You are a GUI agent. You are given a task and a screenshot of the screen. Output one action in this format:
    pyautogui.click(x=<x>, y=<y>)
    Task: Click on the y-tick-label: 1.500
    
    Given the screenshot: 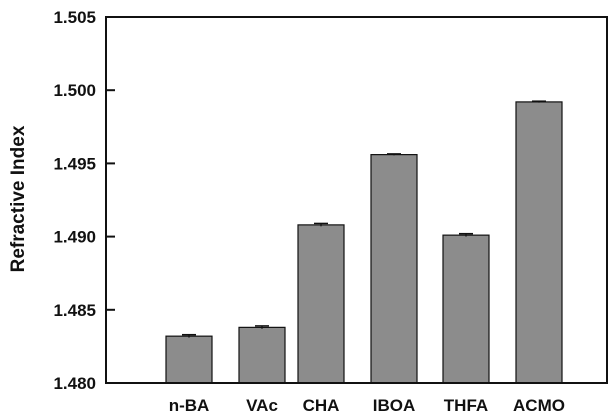 What is the action you would take?
    pyautogui.click(x=74, y=90)
    